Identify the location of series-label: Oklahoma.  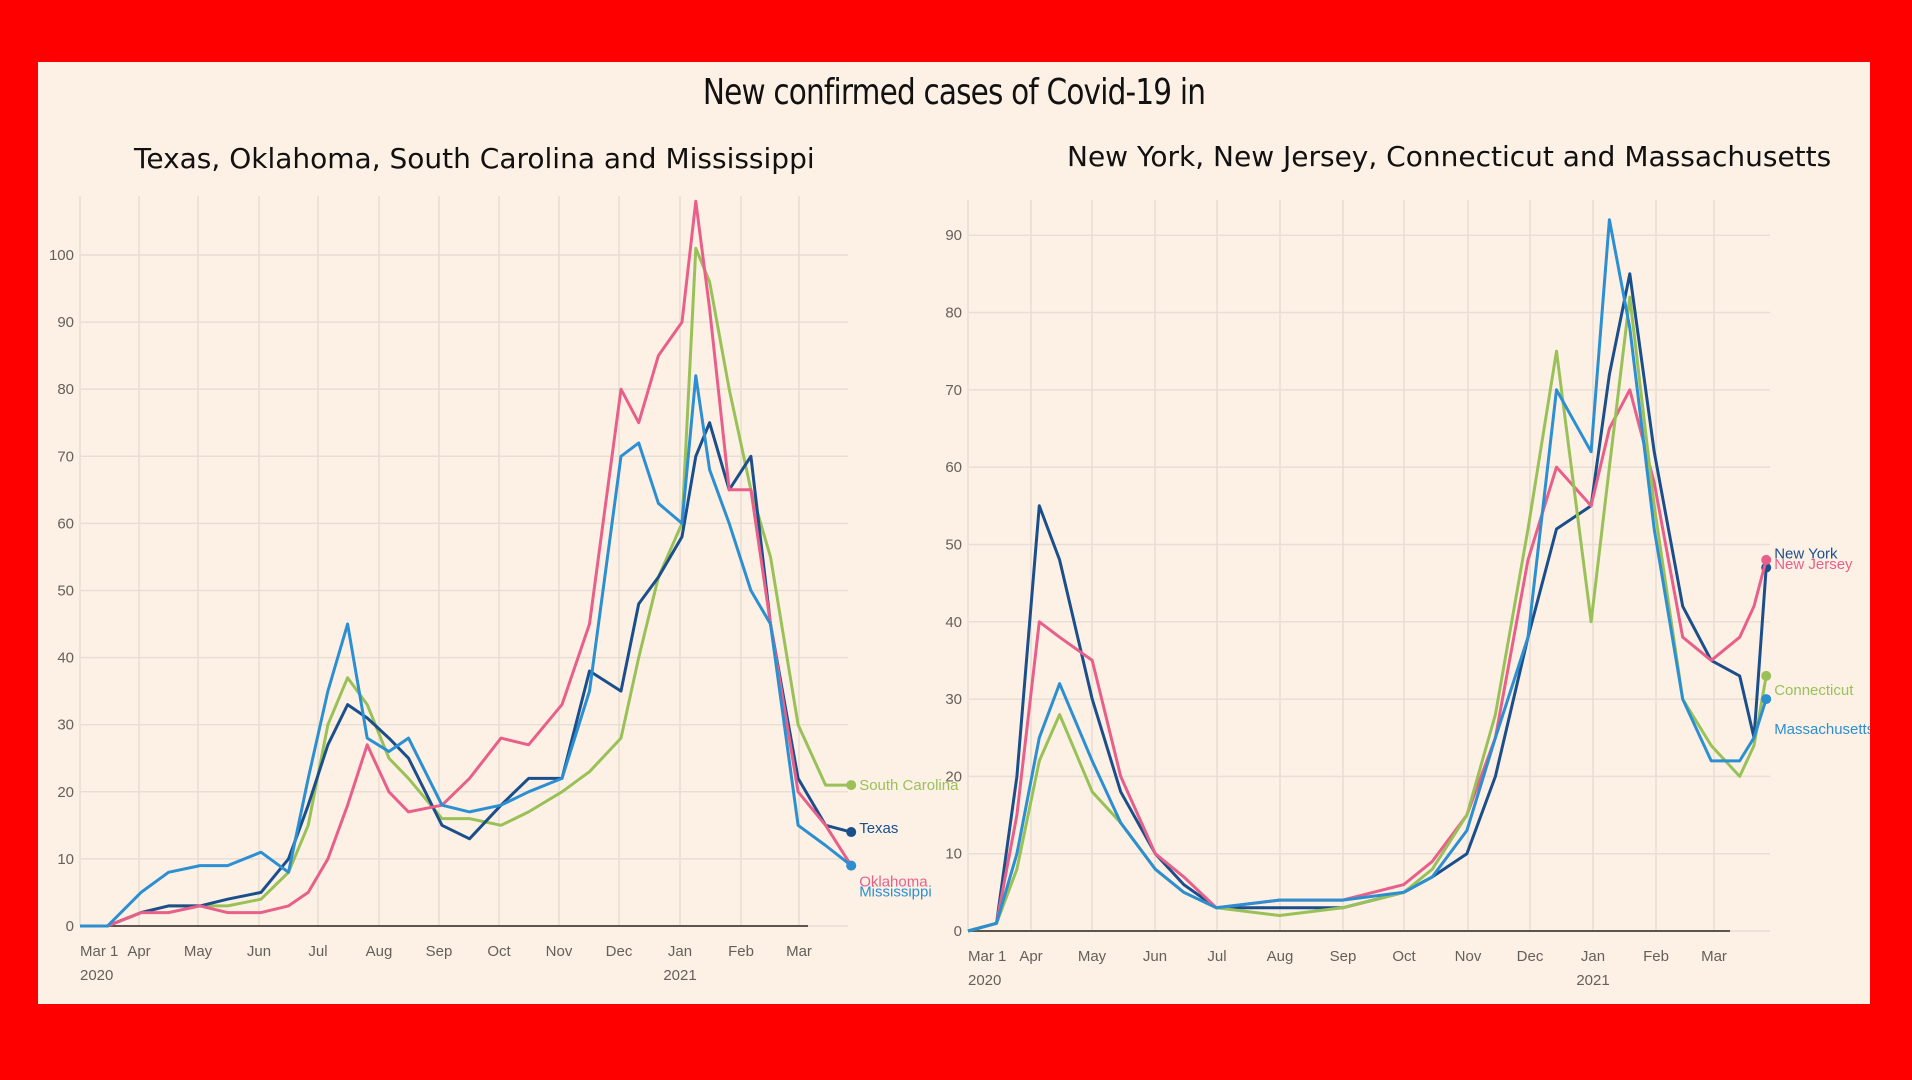
(893, 882).